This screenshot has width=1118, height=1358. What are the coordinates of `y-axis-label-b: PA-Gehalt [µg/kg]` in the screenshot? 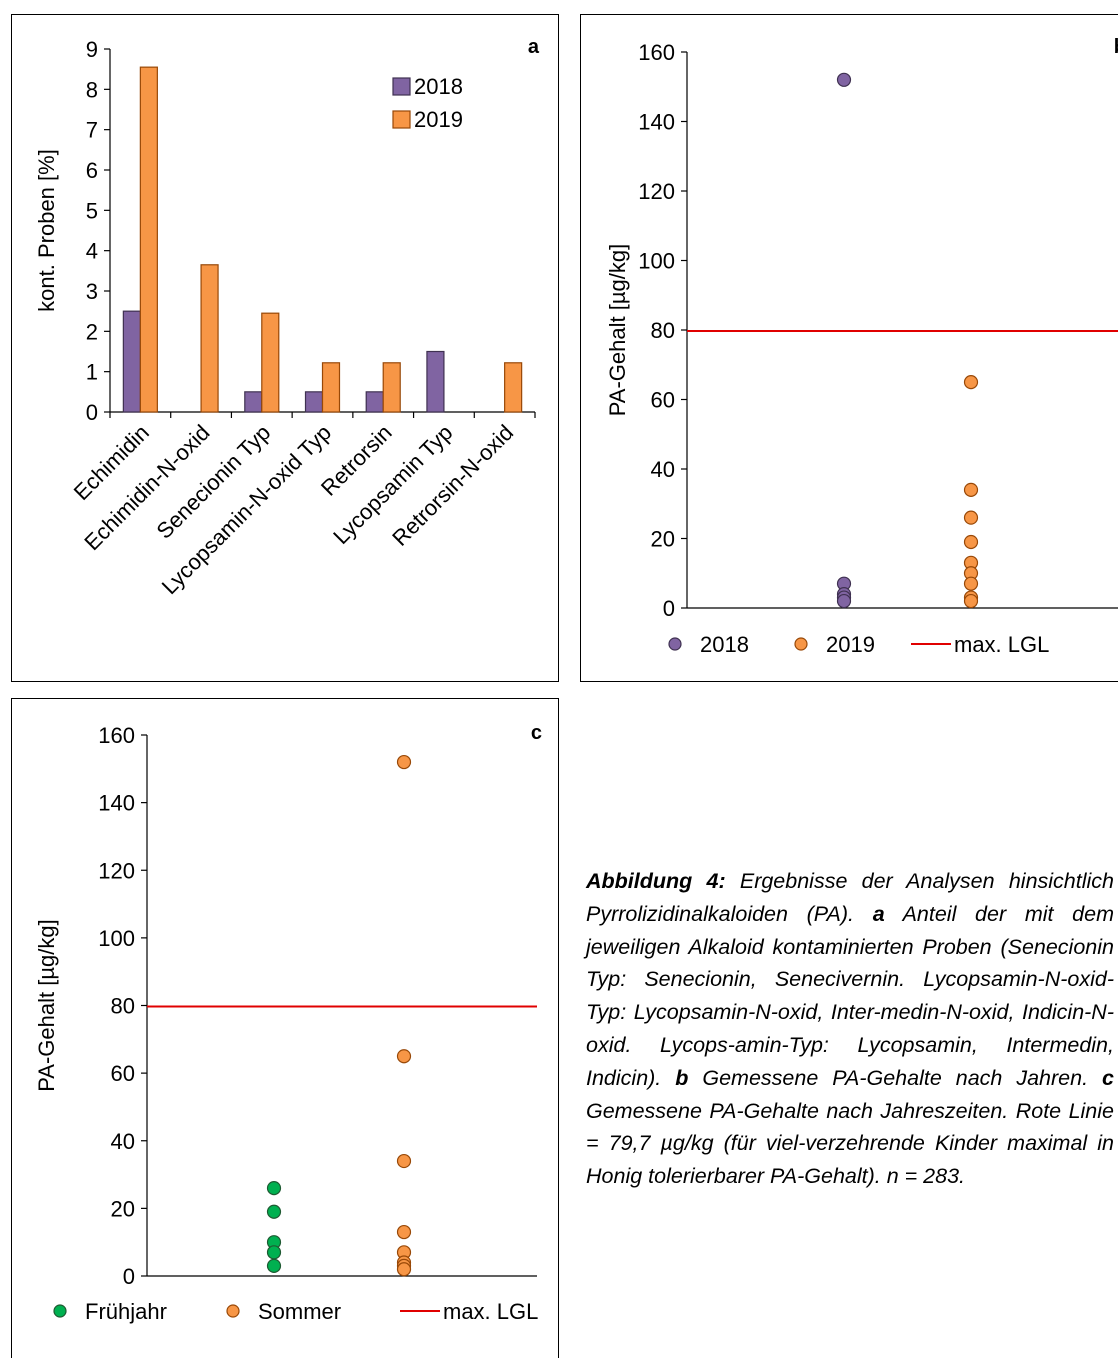 It's located at (617, 330).